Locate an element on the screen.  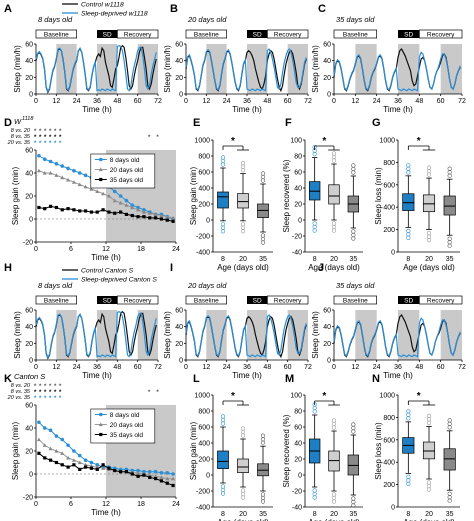
x-tick-label: 60 is located at coordinates (441, 101).